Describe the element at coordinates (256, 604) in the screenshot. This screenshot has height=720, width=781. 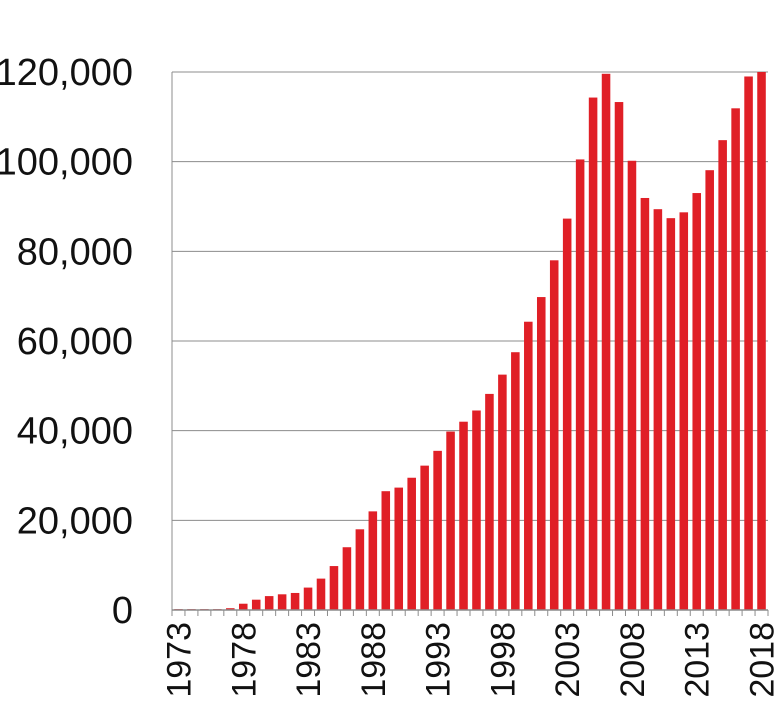
I see `bar-1979` at that location.